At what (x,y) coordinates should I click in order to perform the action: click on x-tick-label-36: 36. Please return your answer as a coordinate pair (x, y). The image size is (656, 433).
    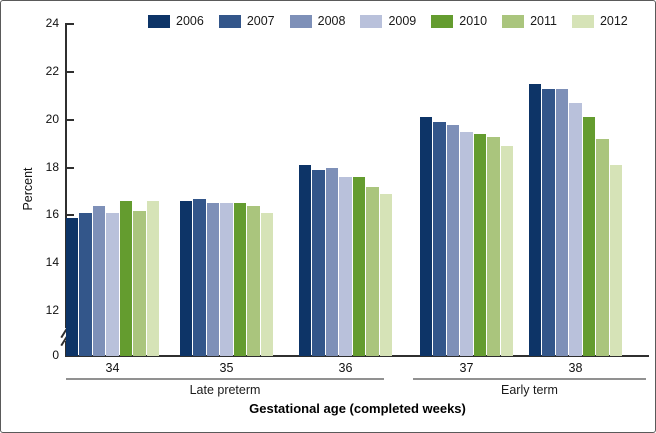
    Looking at the image, I should click on (345, 368).